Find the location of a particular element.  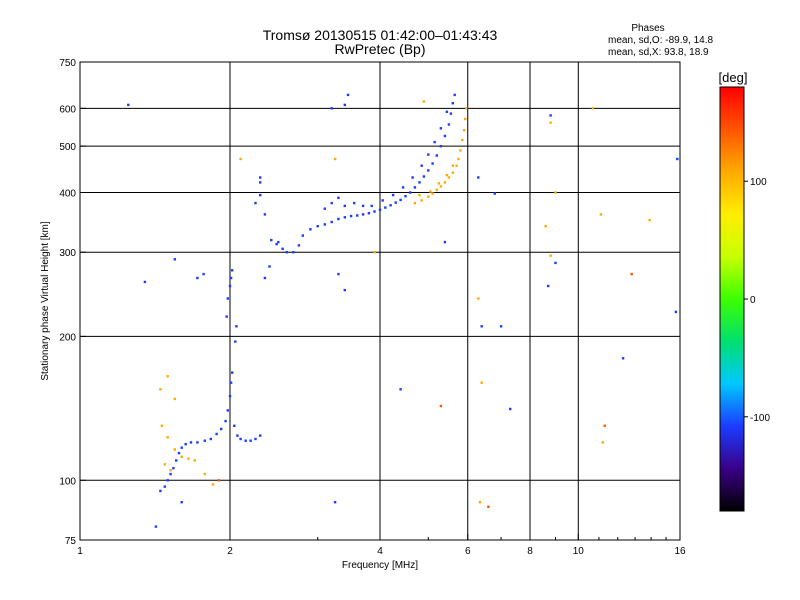

colorbar-unit-label: [deg] is located at coordinates (733, 77).